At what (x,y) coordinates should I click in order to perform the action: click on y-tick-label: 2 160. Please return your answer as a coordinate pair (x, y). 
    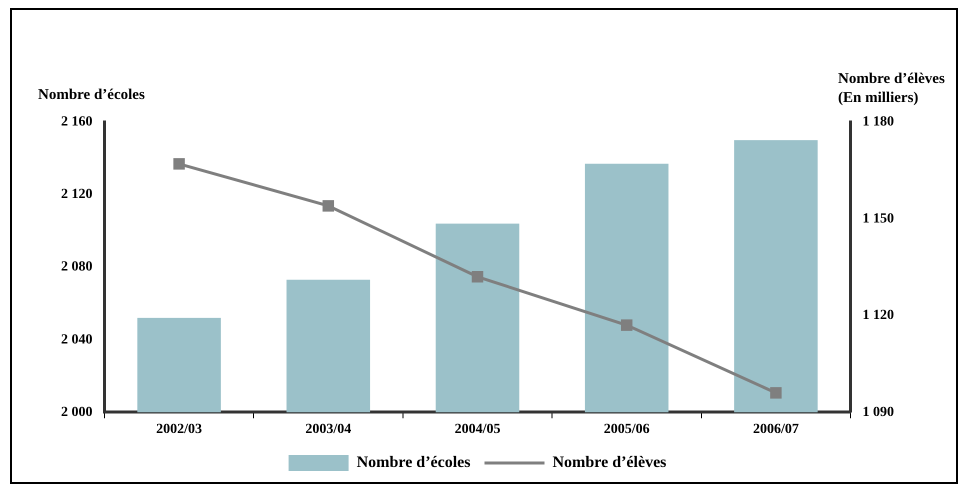
    Looking at the image, I should click on (76, 122).